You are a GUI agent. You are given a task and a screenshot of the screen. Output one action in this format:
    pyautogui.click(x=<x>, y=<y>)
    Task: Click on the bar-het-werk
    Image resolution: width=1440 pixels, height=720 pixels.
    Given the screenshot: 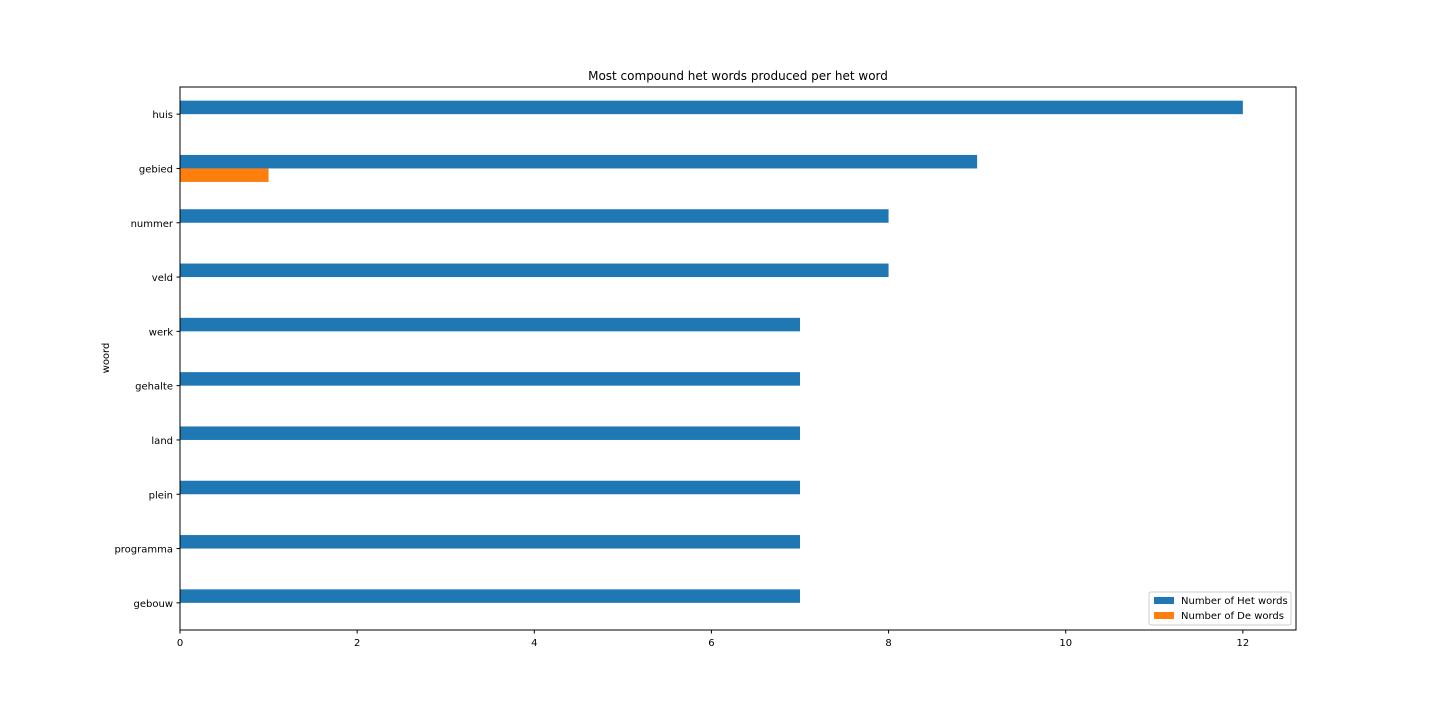 What is the action you would take?
    pyautogui.click(x=490, y=324)
    